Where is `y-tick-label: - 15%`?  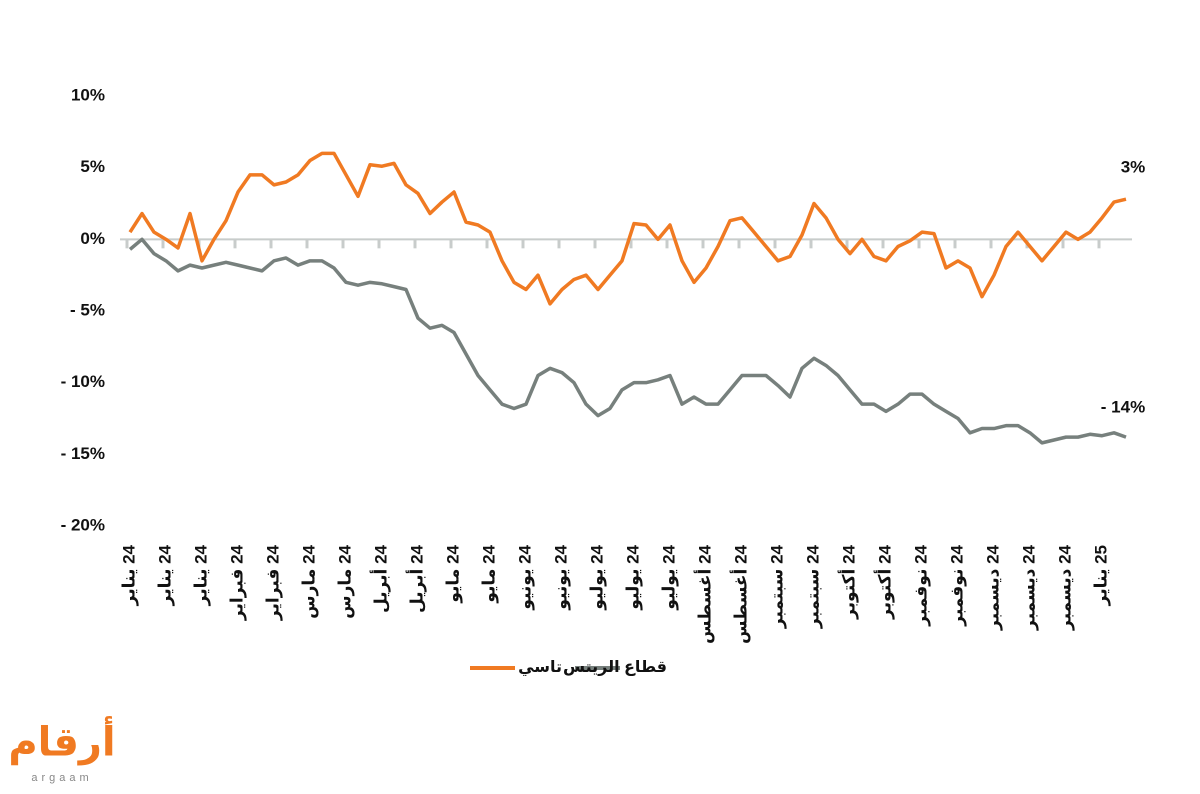
y-tick-label: - 15% is located at coordinates (83, 453).